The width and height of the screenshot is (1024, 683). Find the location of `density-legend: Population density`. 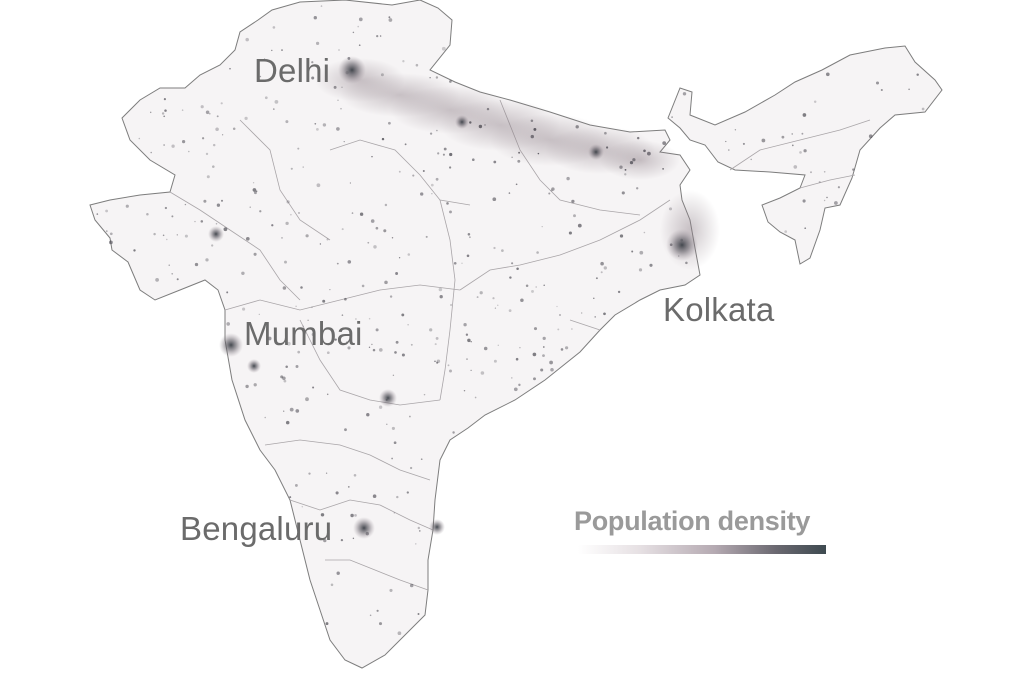

density-legend: Population density is located at coordinates (709, 531).